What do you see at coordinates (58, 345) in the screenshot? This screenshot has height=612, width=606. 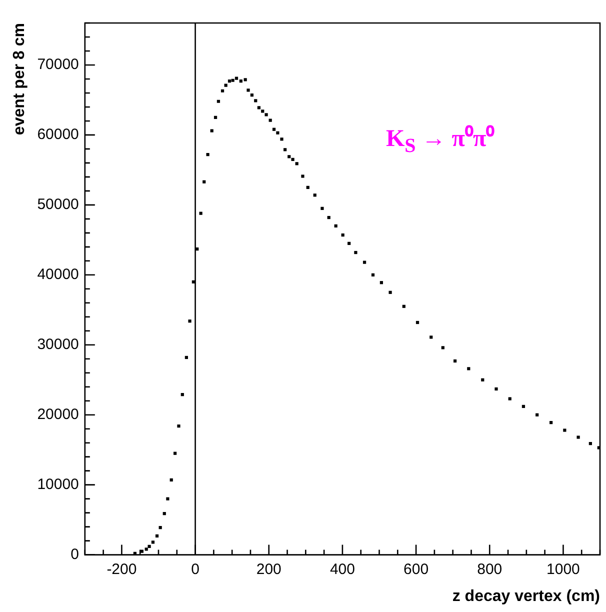 I see `y-tick-label: 30000` at bounding box center [58, 345].